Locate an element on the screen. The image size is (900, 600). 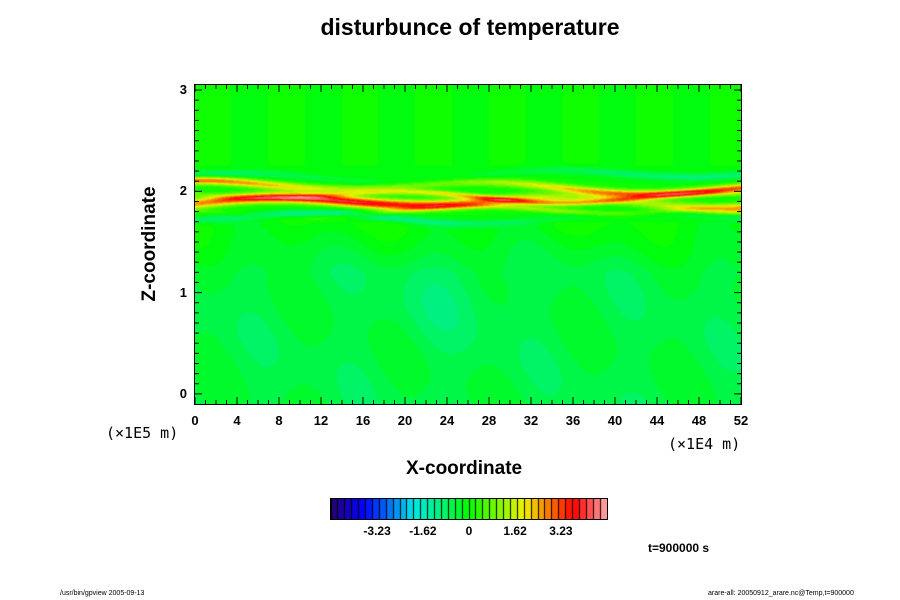
x-tick-label: 0 is located at coordinates (195, 420).